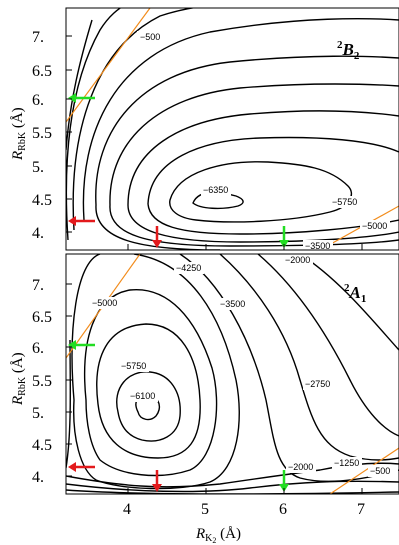 This screenshot has height=545, width=399. What do you see at coordinates (344, 202) in the screenshot?
I see `top-contour-label-3: −5750` at bounding box center [344, 202].